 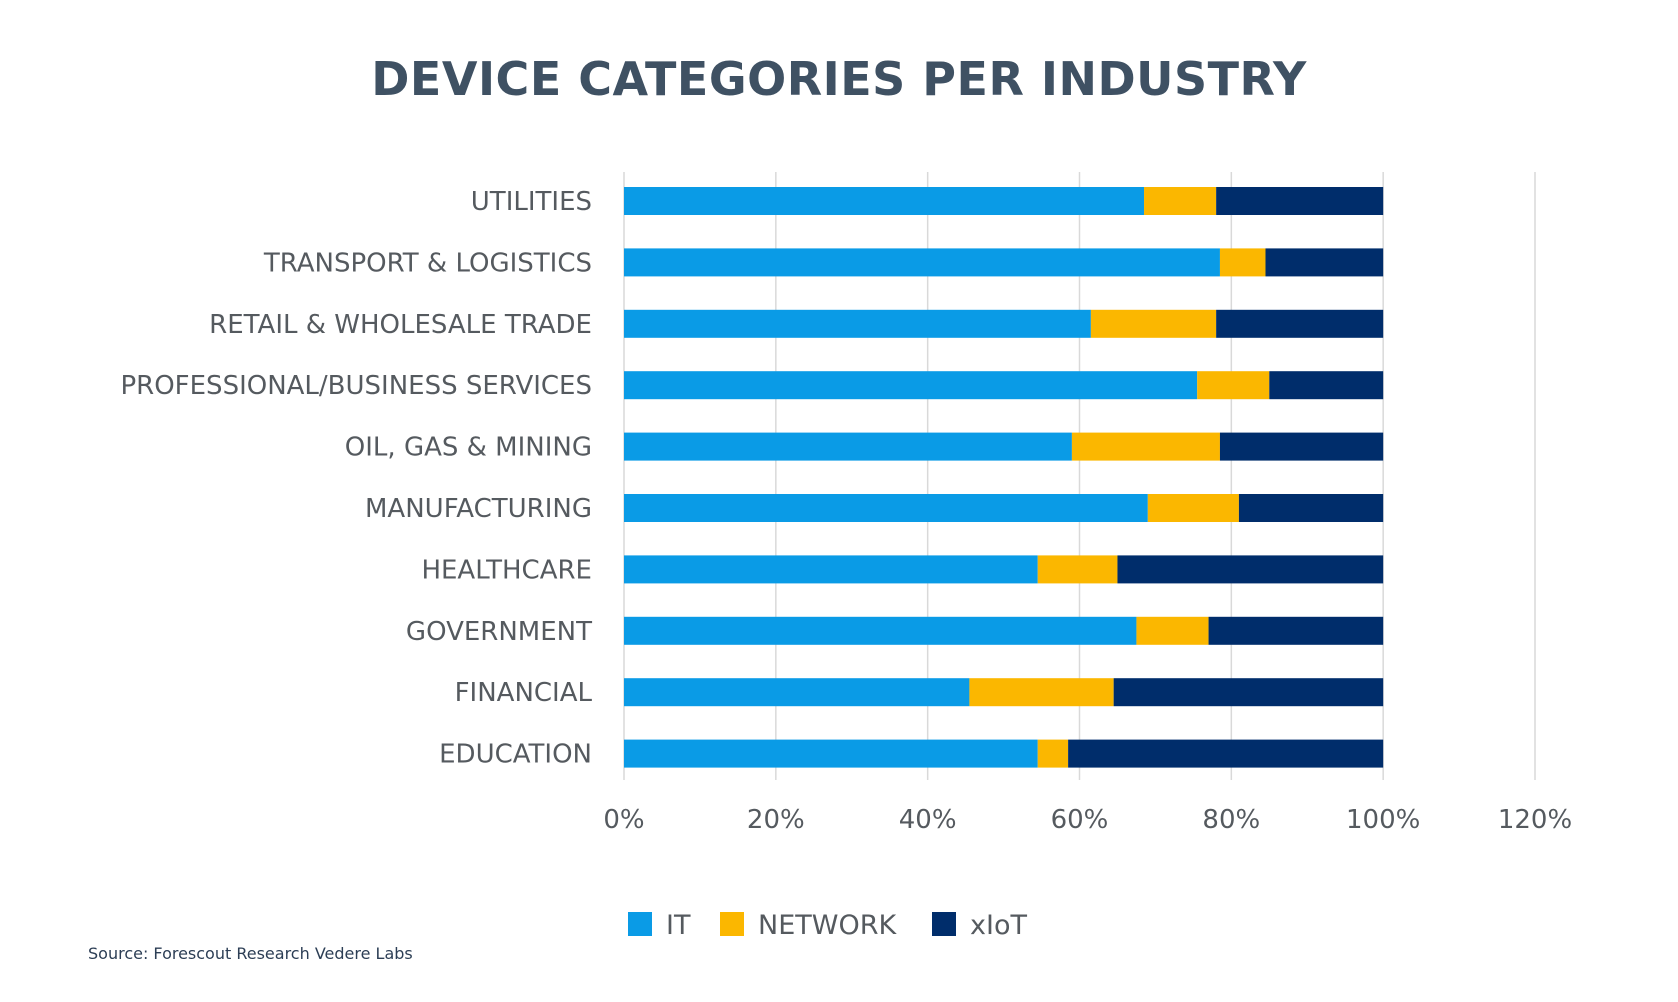 I want to click on category-label: EDUCATION, so click(x=515, y=755).